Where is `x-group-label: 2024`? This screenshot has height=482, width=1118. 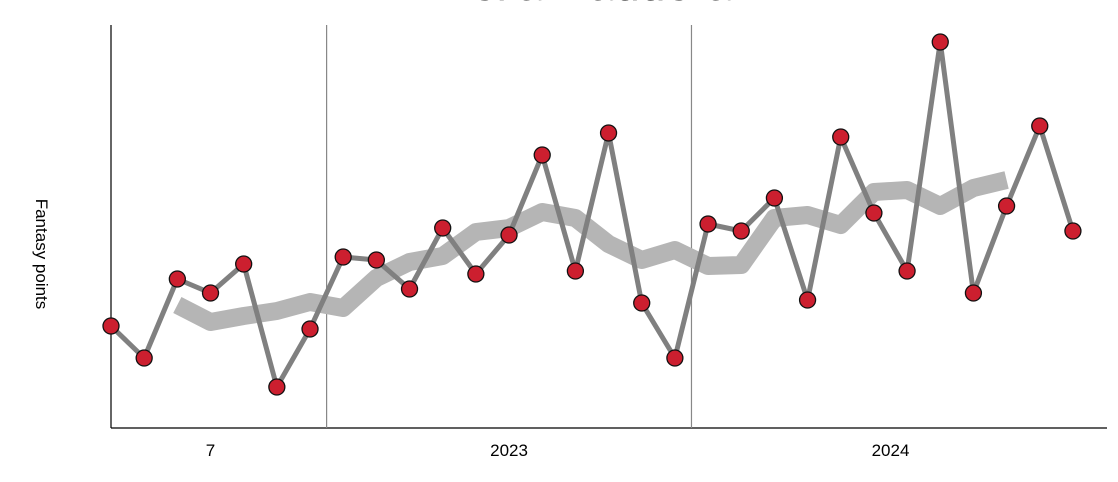
x-group-label: 2024 is located at coordinates (891, 450).